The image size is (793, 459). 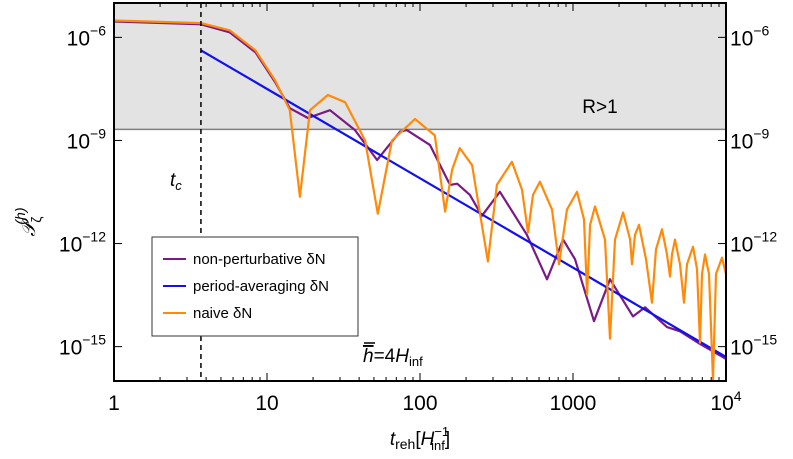 I want to click on y-tick-label-left: 10⁻⁶, so click(x=87, y=36).